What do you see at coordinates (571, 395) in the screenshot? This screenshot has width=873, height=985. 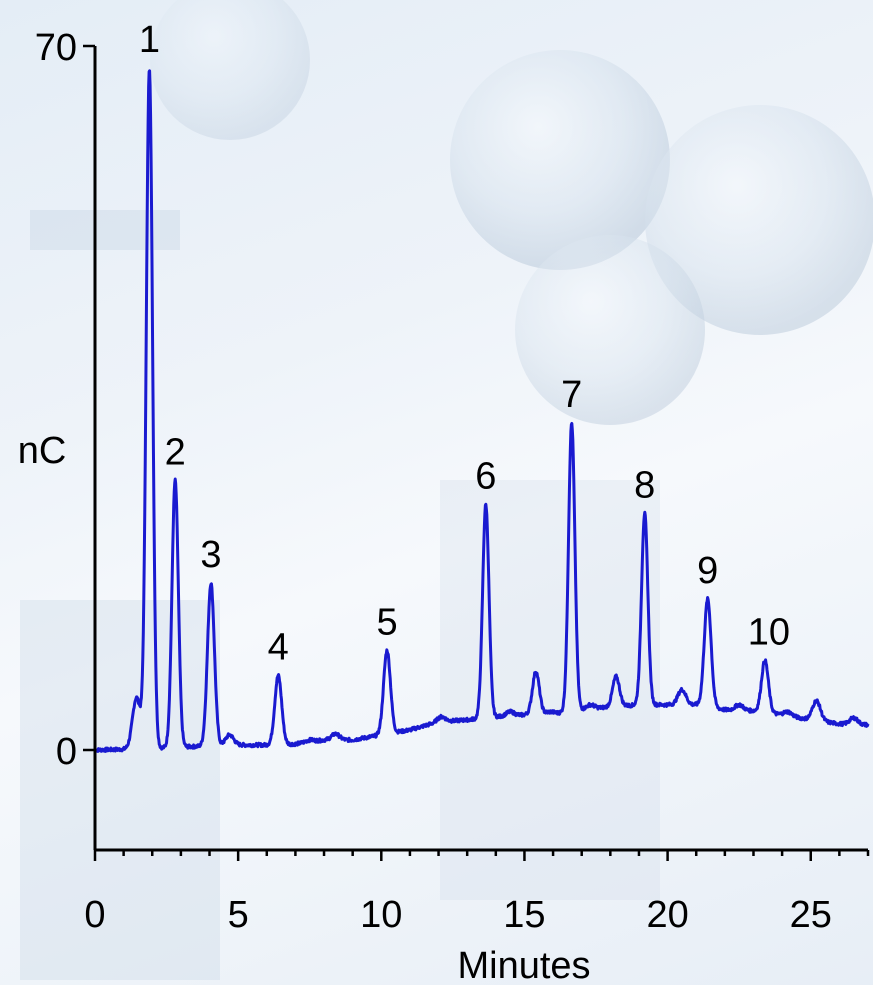 I see `peak-label-7: 7` at bounding box center [571, 395].